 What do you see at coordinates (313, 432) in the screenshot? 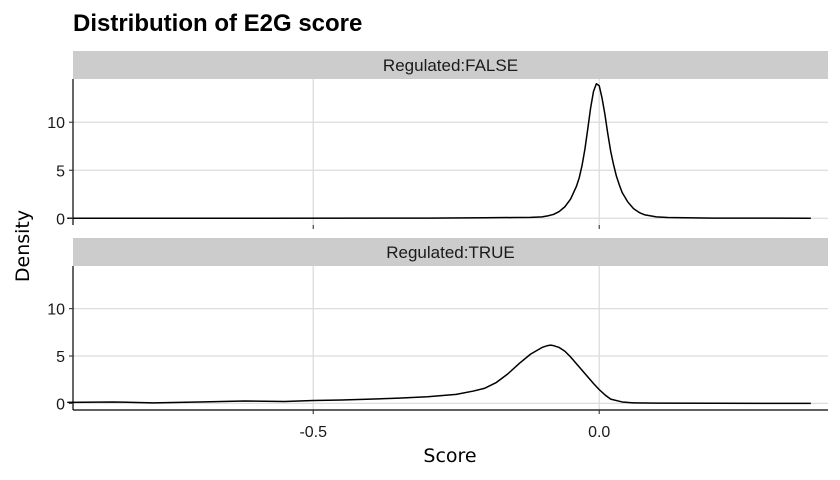
I see `x-tick-label: -0.5` at bounding box center [313, 432].